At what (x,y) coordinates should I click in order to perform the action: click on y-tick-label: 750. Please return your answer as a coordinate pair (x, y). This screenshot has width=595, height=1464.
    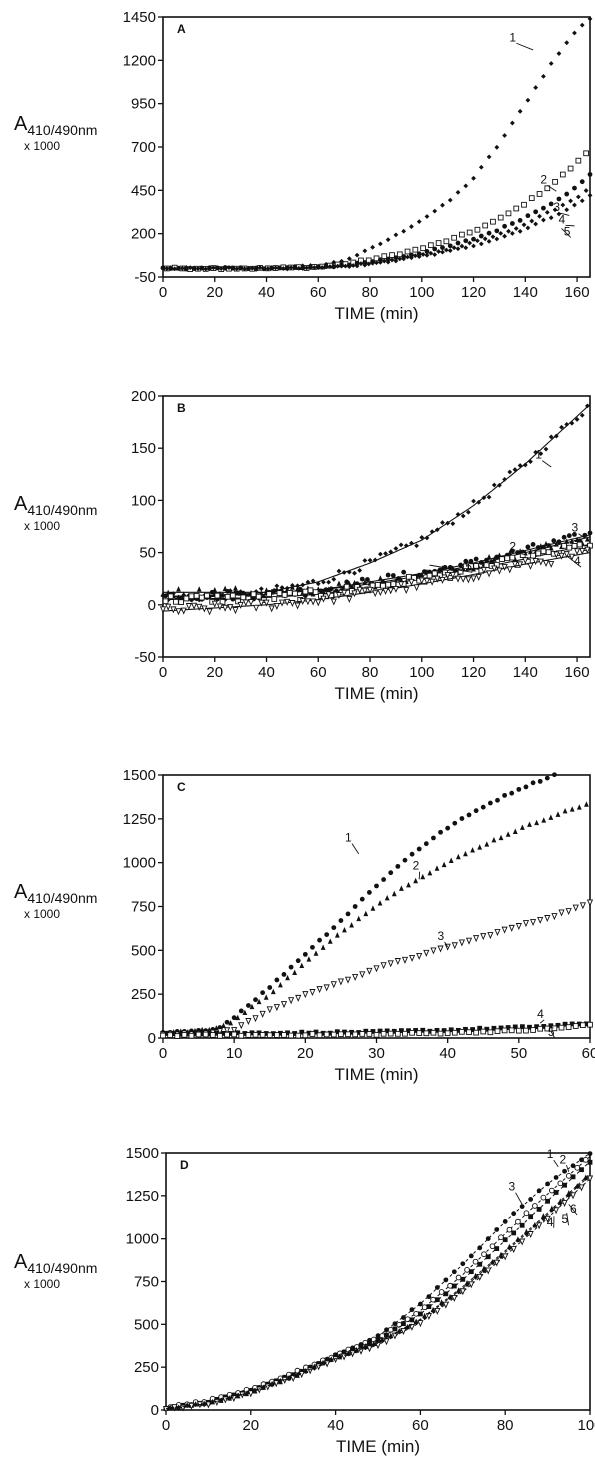
    Looking at the image, I should click on (143, 907).